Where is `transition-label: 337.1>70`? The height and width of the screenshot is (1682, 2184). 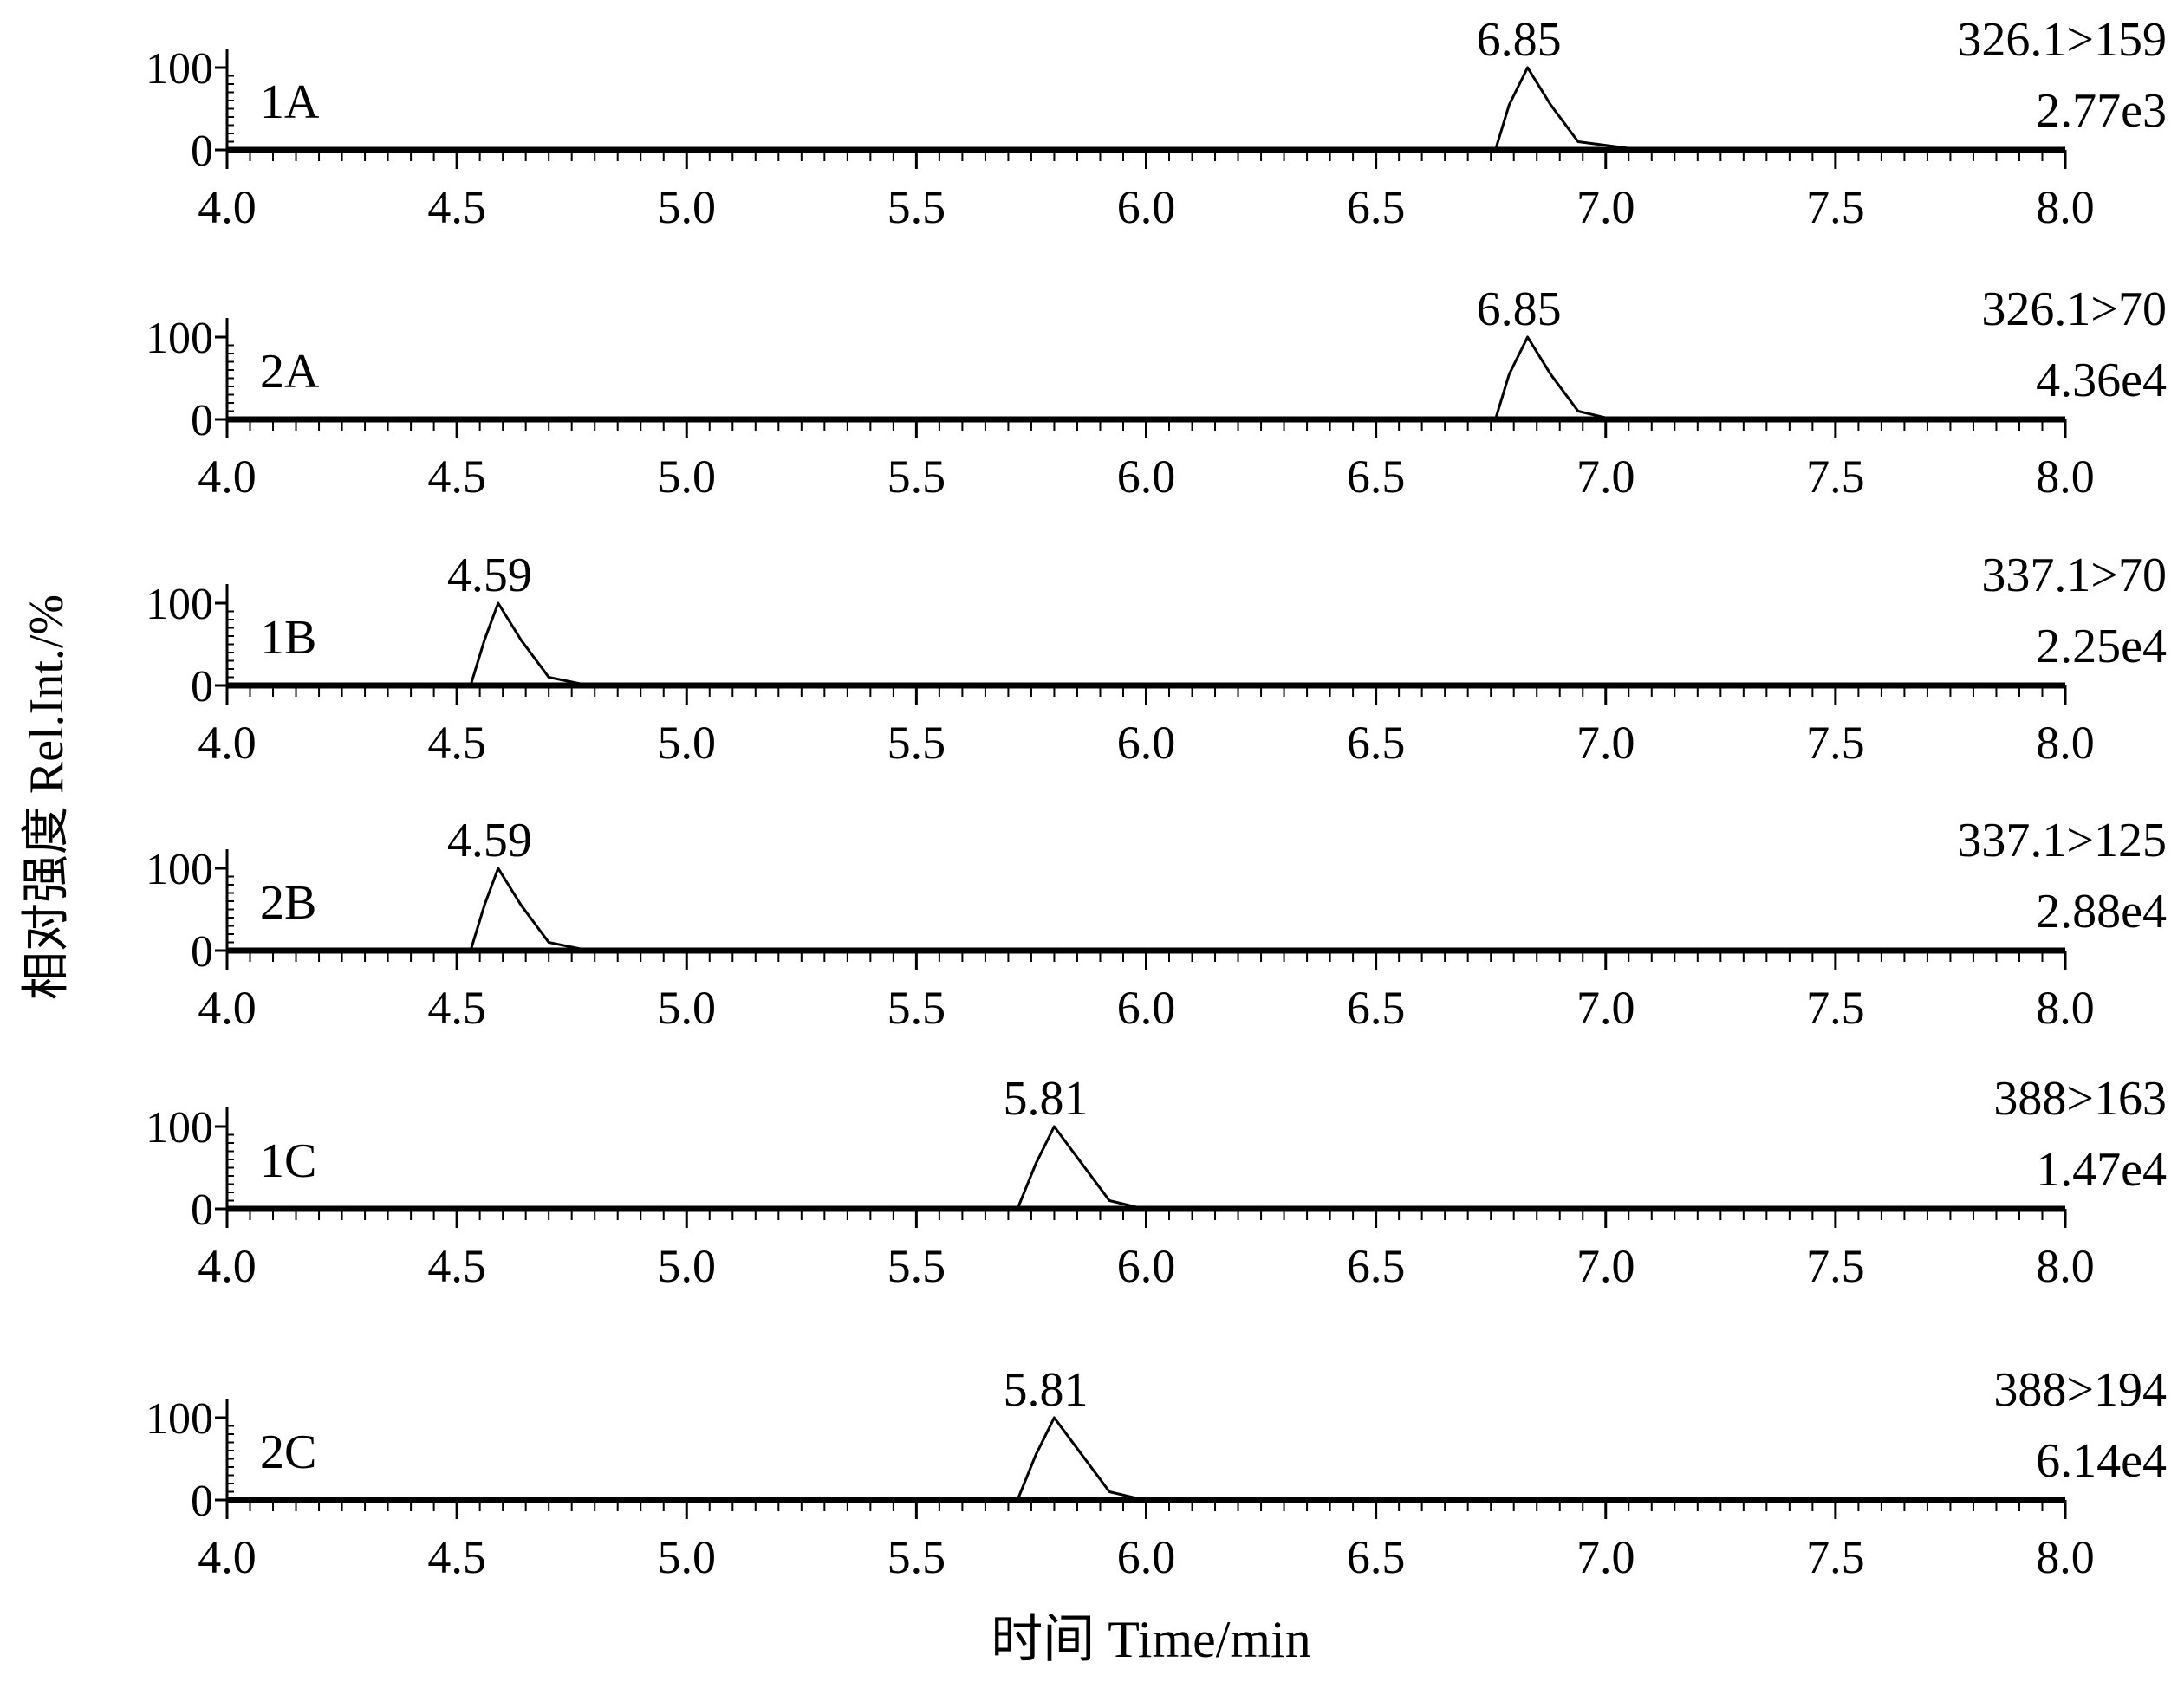 transition-label: 337.1>70 is located at coordinates (2074, 575).